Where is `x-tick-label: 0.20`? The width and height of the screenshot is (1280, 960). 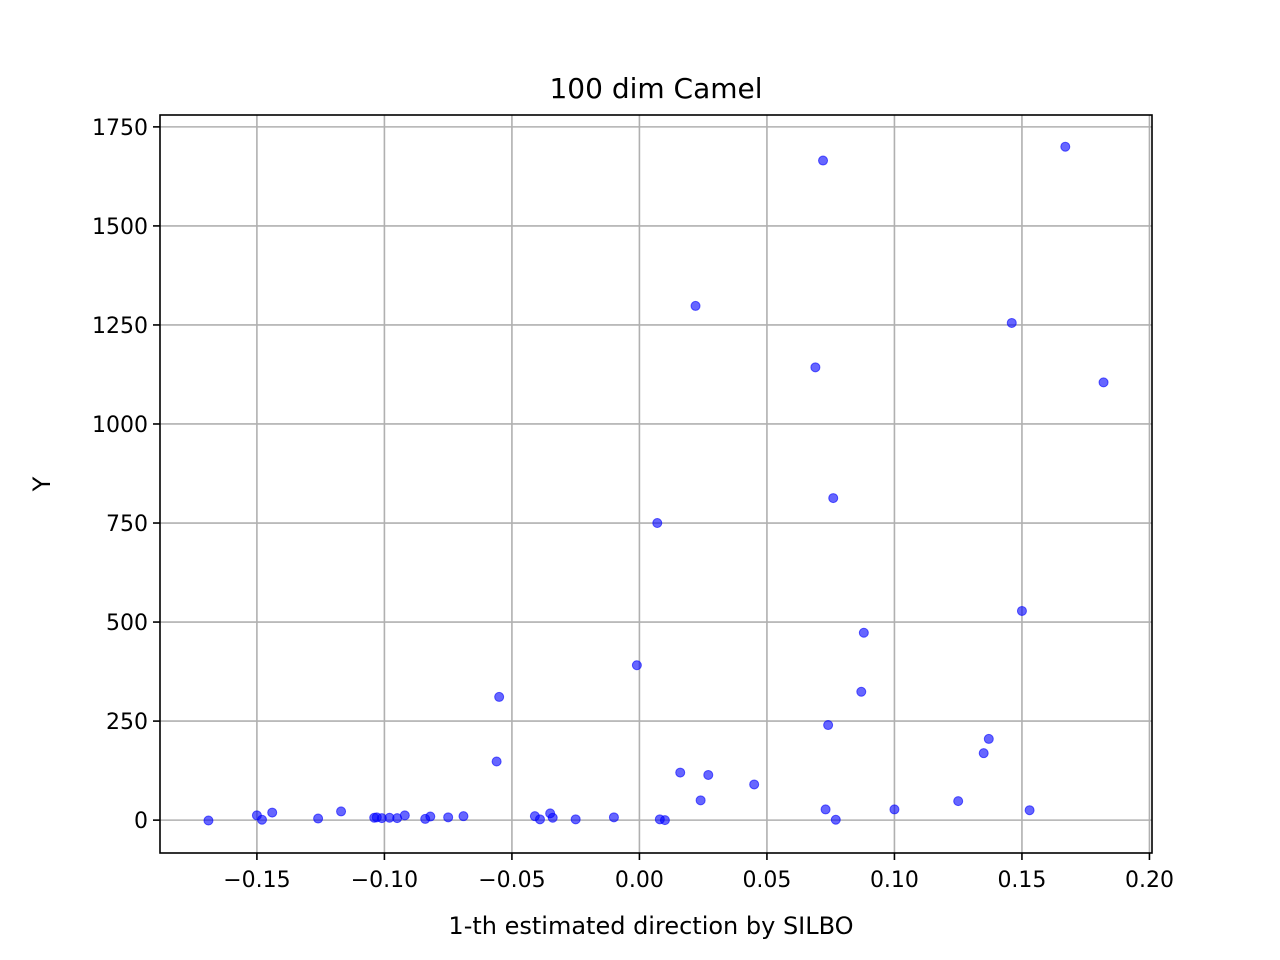
x-tick-label: 0.20 is located at coordinates (1149, 880).